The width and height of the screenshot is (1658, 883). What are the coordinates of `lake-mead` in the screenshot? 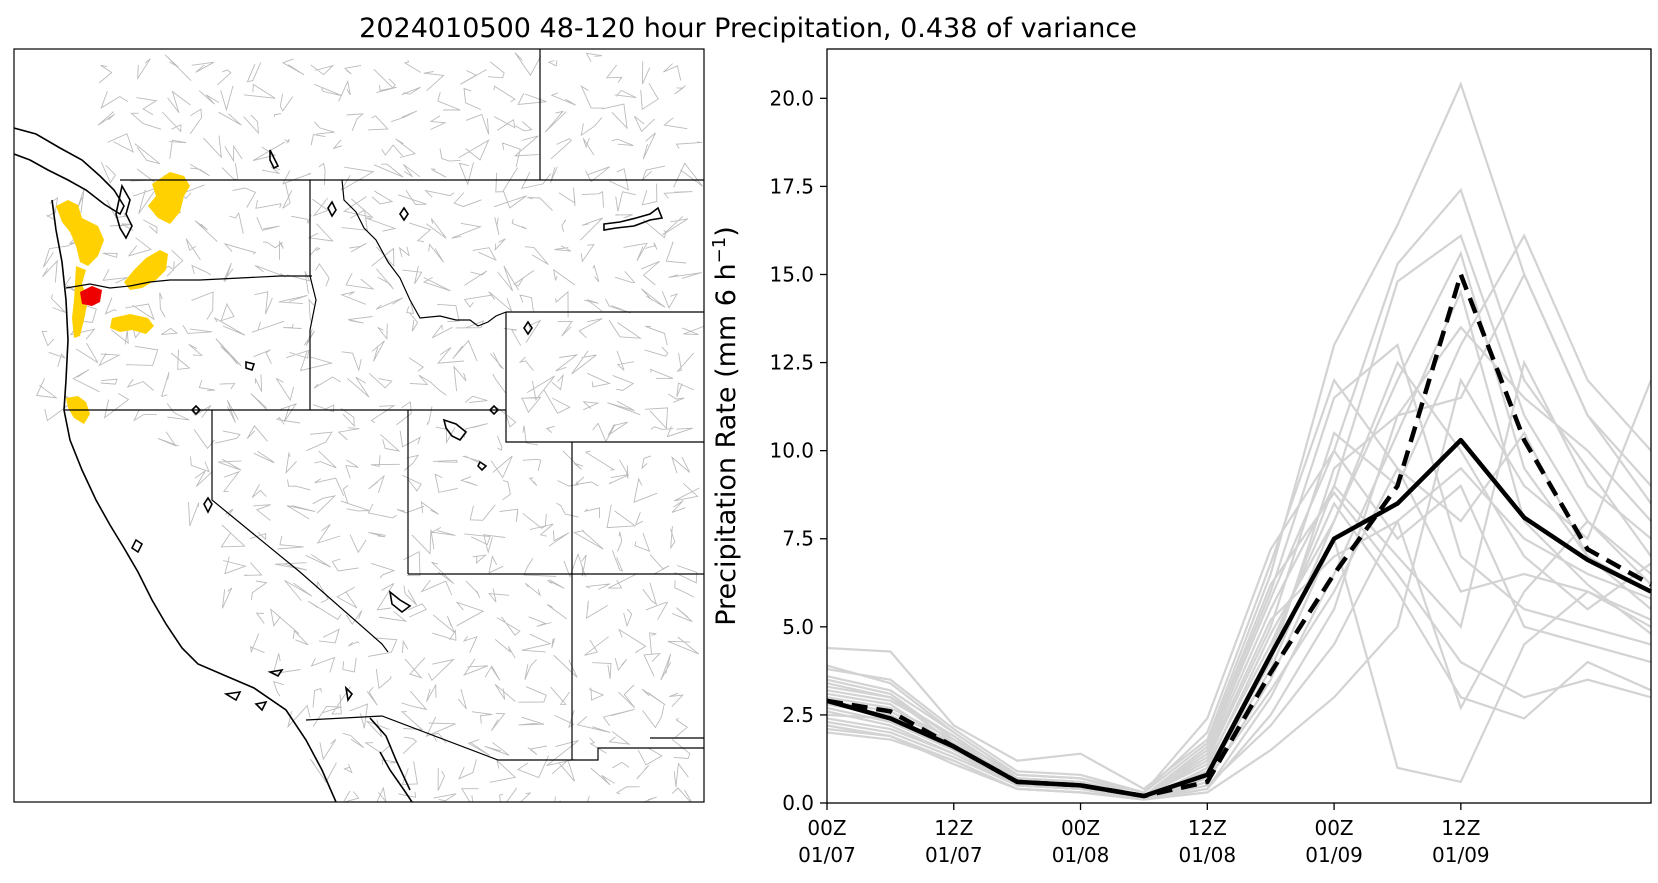 It's located at (400, 602).